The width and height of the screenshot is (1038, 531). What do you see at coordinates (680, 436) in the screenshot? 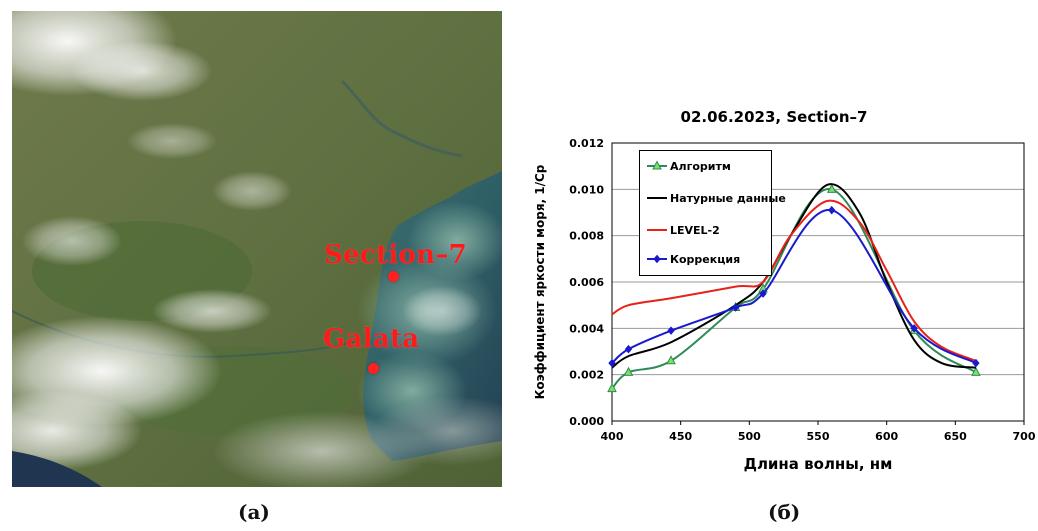
I see `x-tick-label: 450` at bounding box center [680, 436].